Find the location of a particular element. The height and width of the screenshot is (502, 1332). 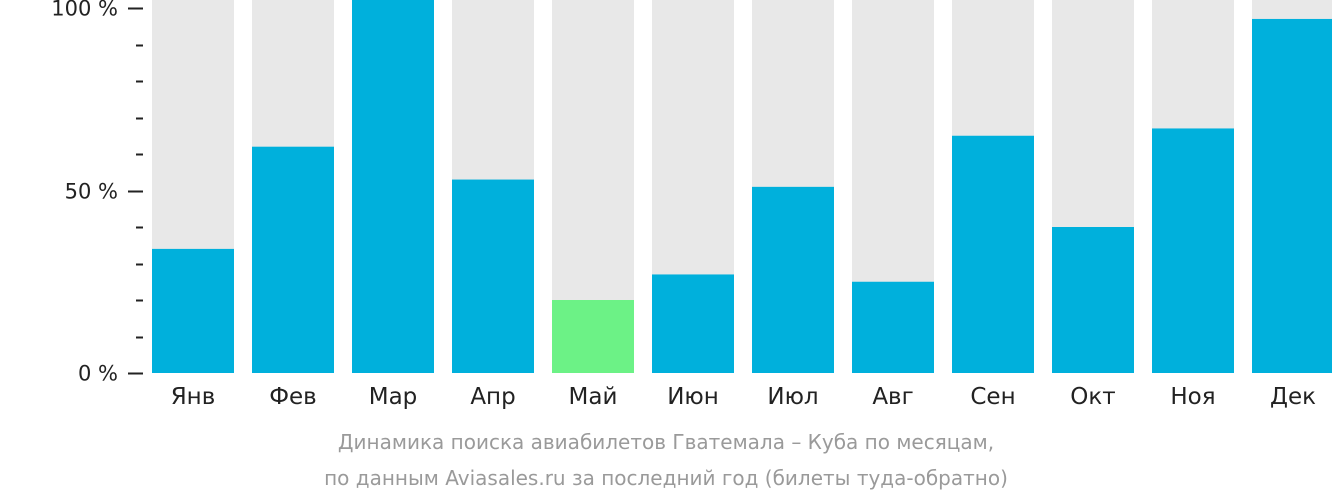

y-tick-label: 50 % is located at coordinates (91, 192).